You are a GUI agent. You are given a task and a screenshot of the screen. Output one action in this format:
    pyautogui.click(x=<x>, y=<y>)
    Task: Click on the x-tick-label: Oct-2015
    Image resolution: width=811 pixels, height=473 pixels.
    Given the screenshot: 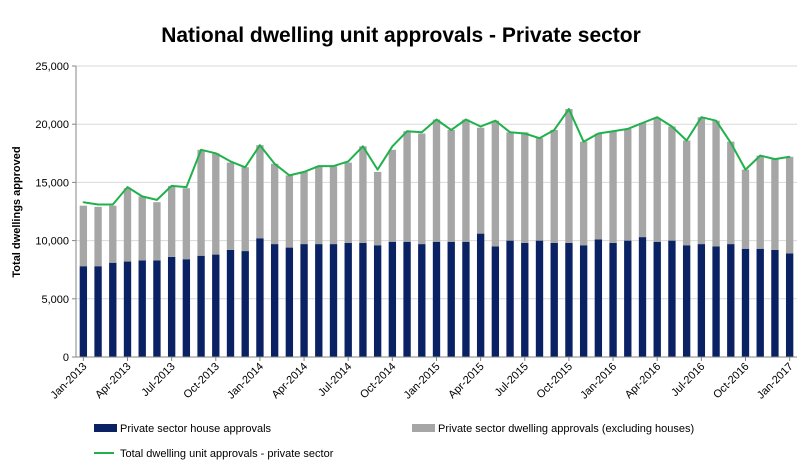 What is the action you would take?
    pyautogui.click(x=555, y=381)
    